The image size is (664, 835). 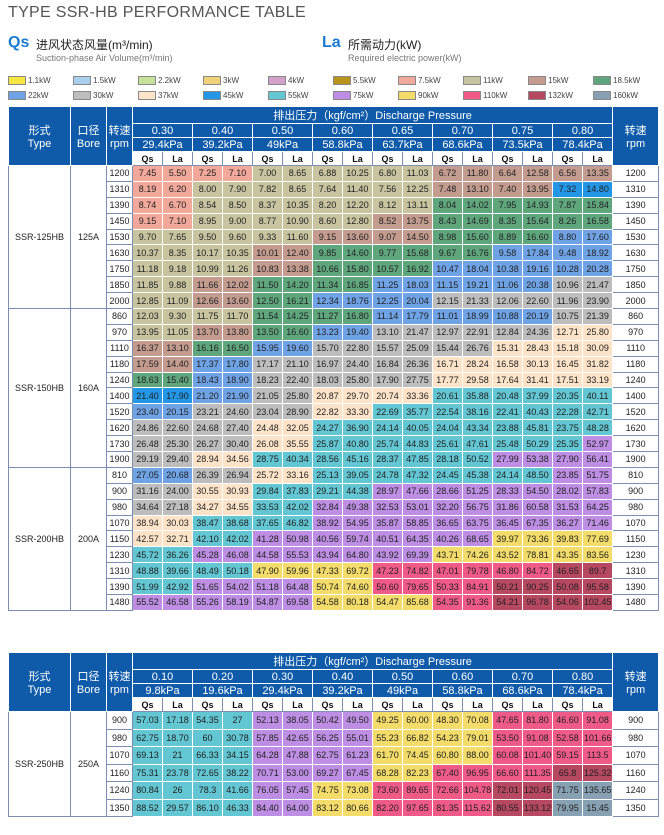 I want to click on performance-cell: 135.65, so click(x=597, y=790).